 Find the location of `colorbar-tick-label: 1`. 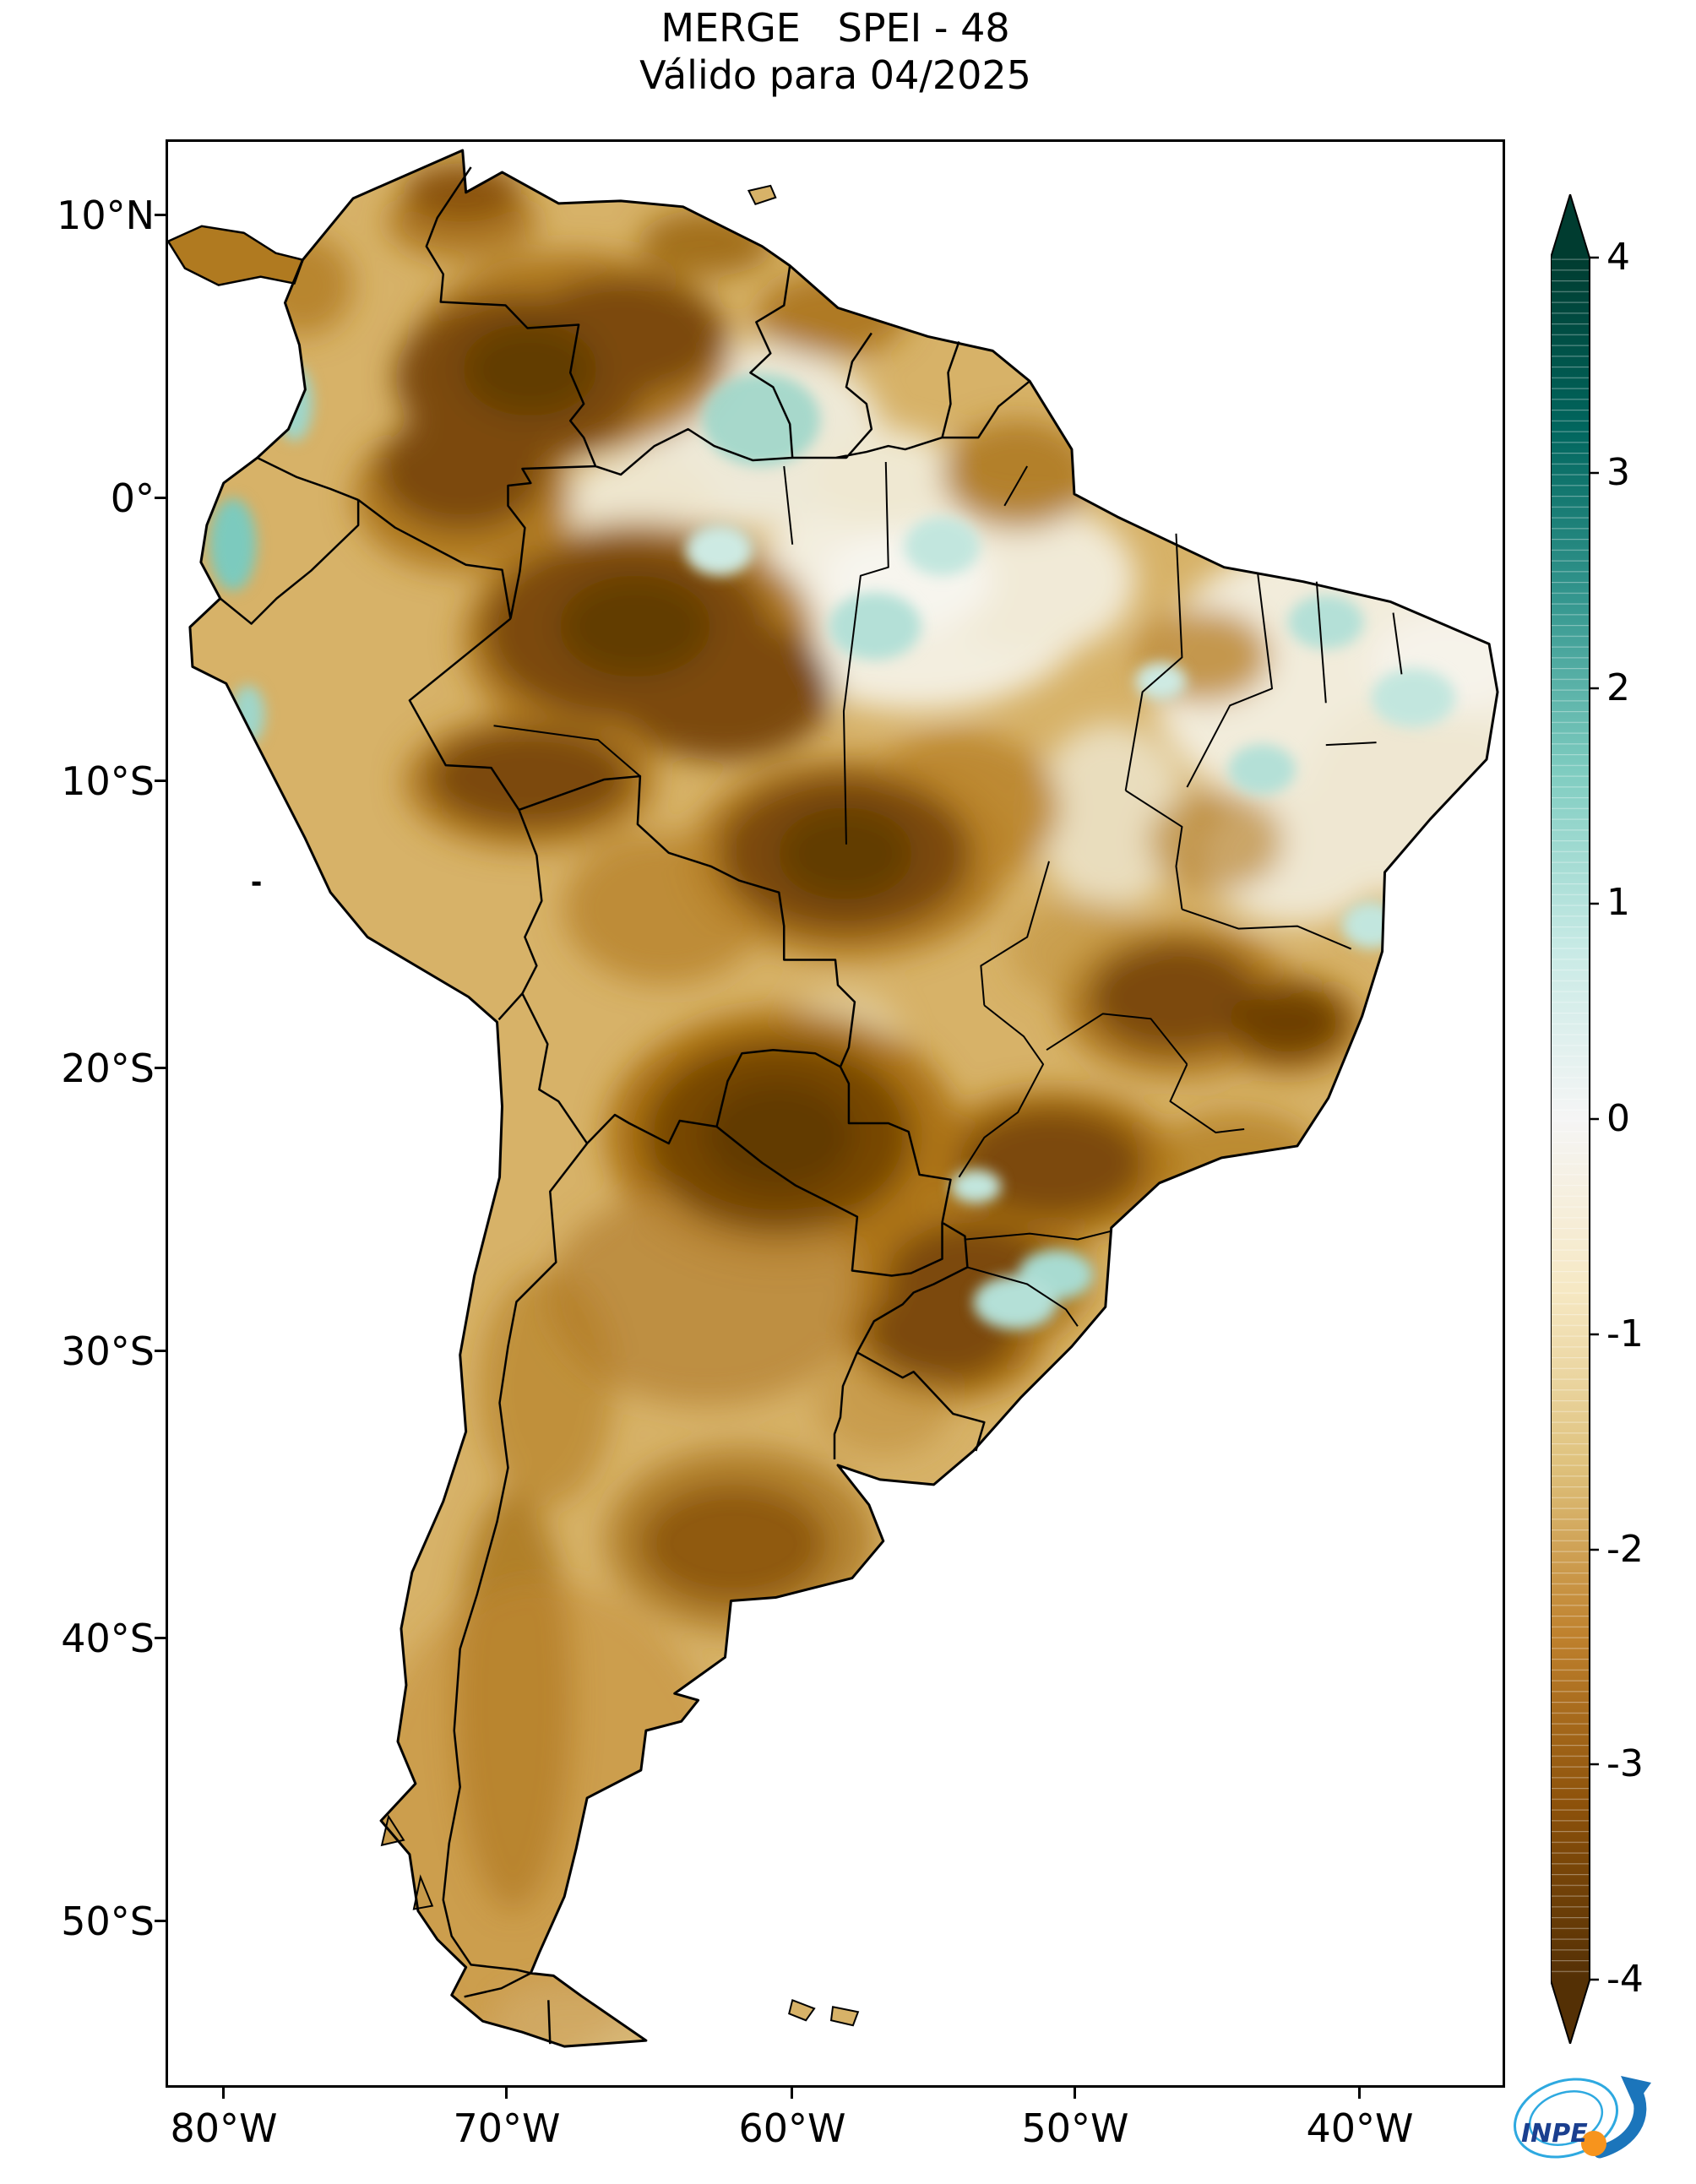

colorbar-tick-label: 1 is located at coordinates (1618, 903).